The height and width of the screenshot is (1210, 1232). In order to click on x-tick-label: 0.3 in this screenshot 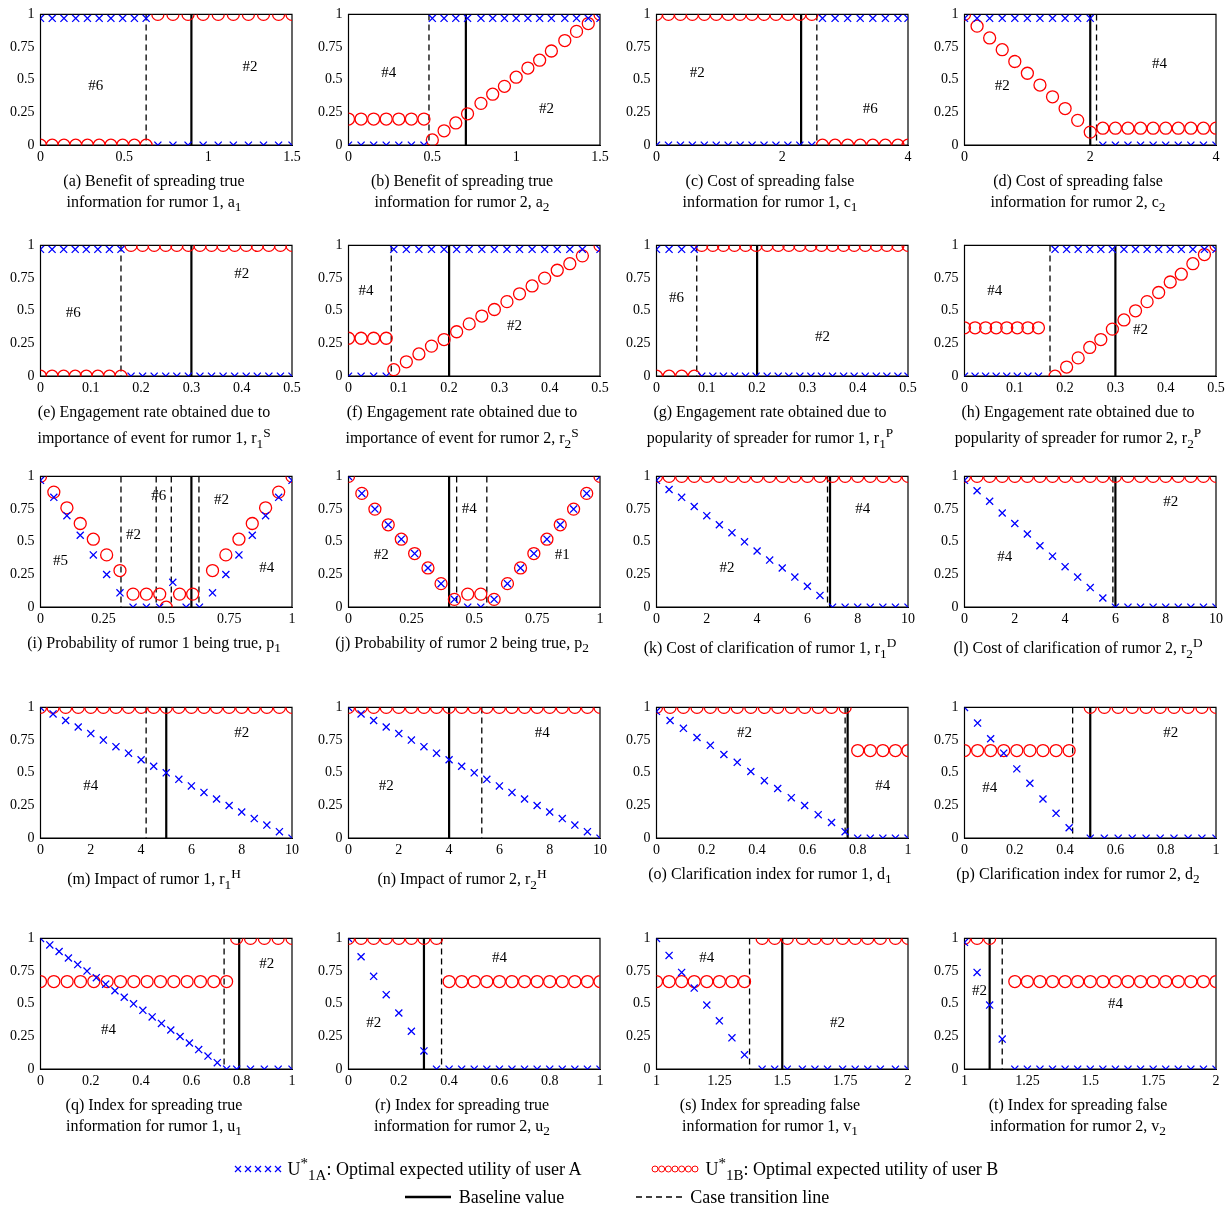, I will do `click(191, 388)`.